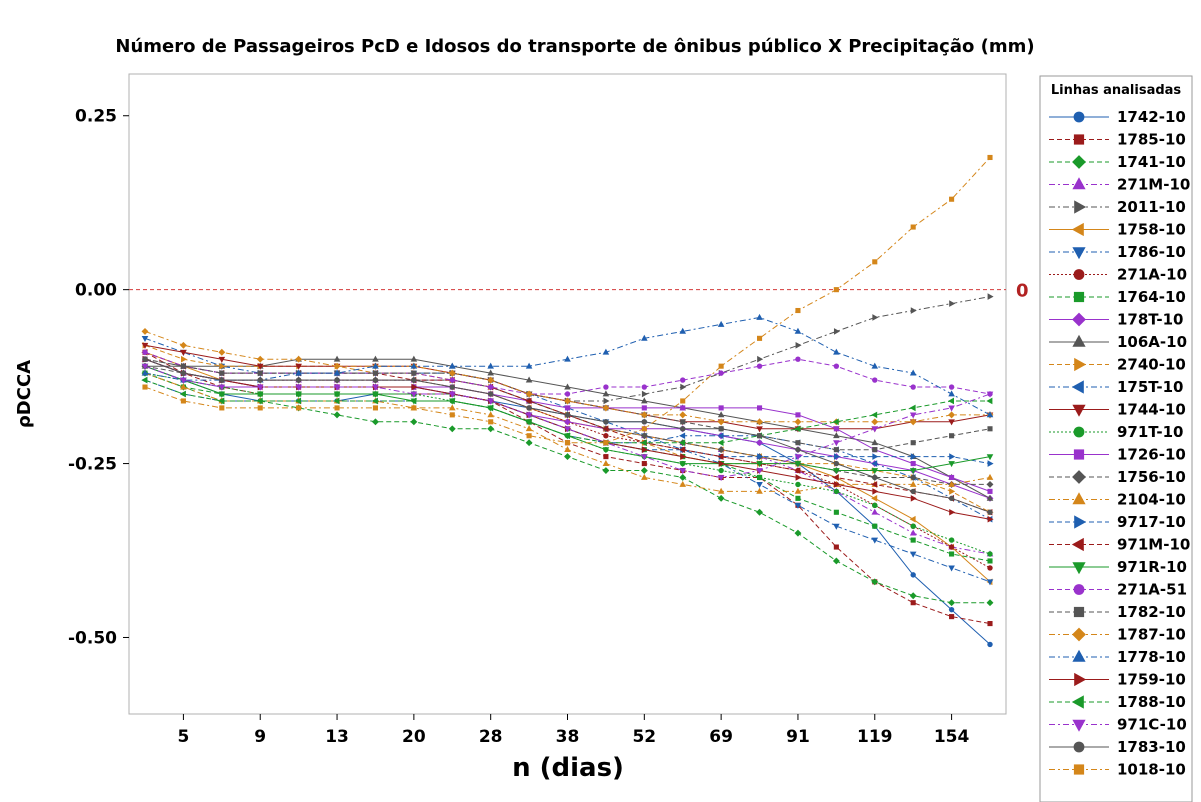 The image size is (1201, 802). Describe the element at coordinates (414, 737) in the screenshot. I see `x-tick-label: 20` at that location.